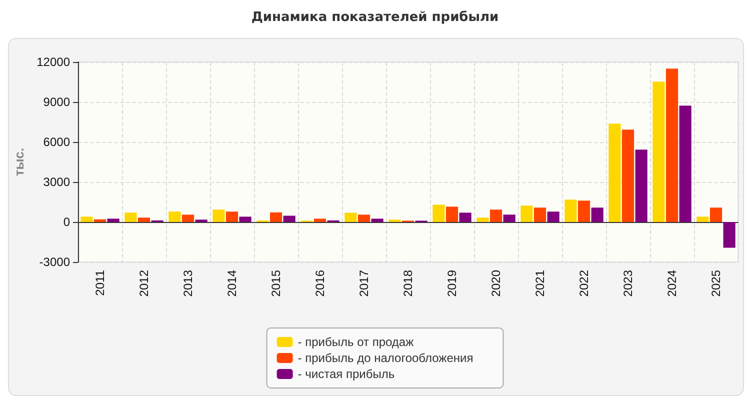 This screenshot has width=750, height=400. What do you see at coordinates (584, 283) in the screenshot?
I see `x-tick-label: 2022` at bounding box center [584, 283].